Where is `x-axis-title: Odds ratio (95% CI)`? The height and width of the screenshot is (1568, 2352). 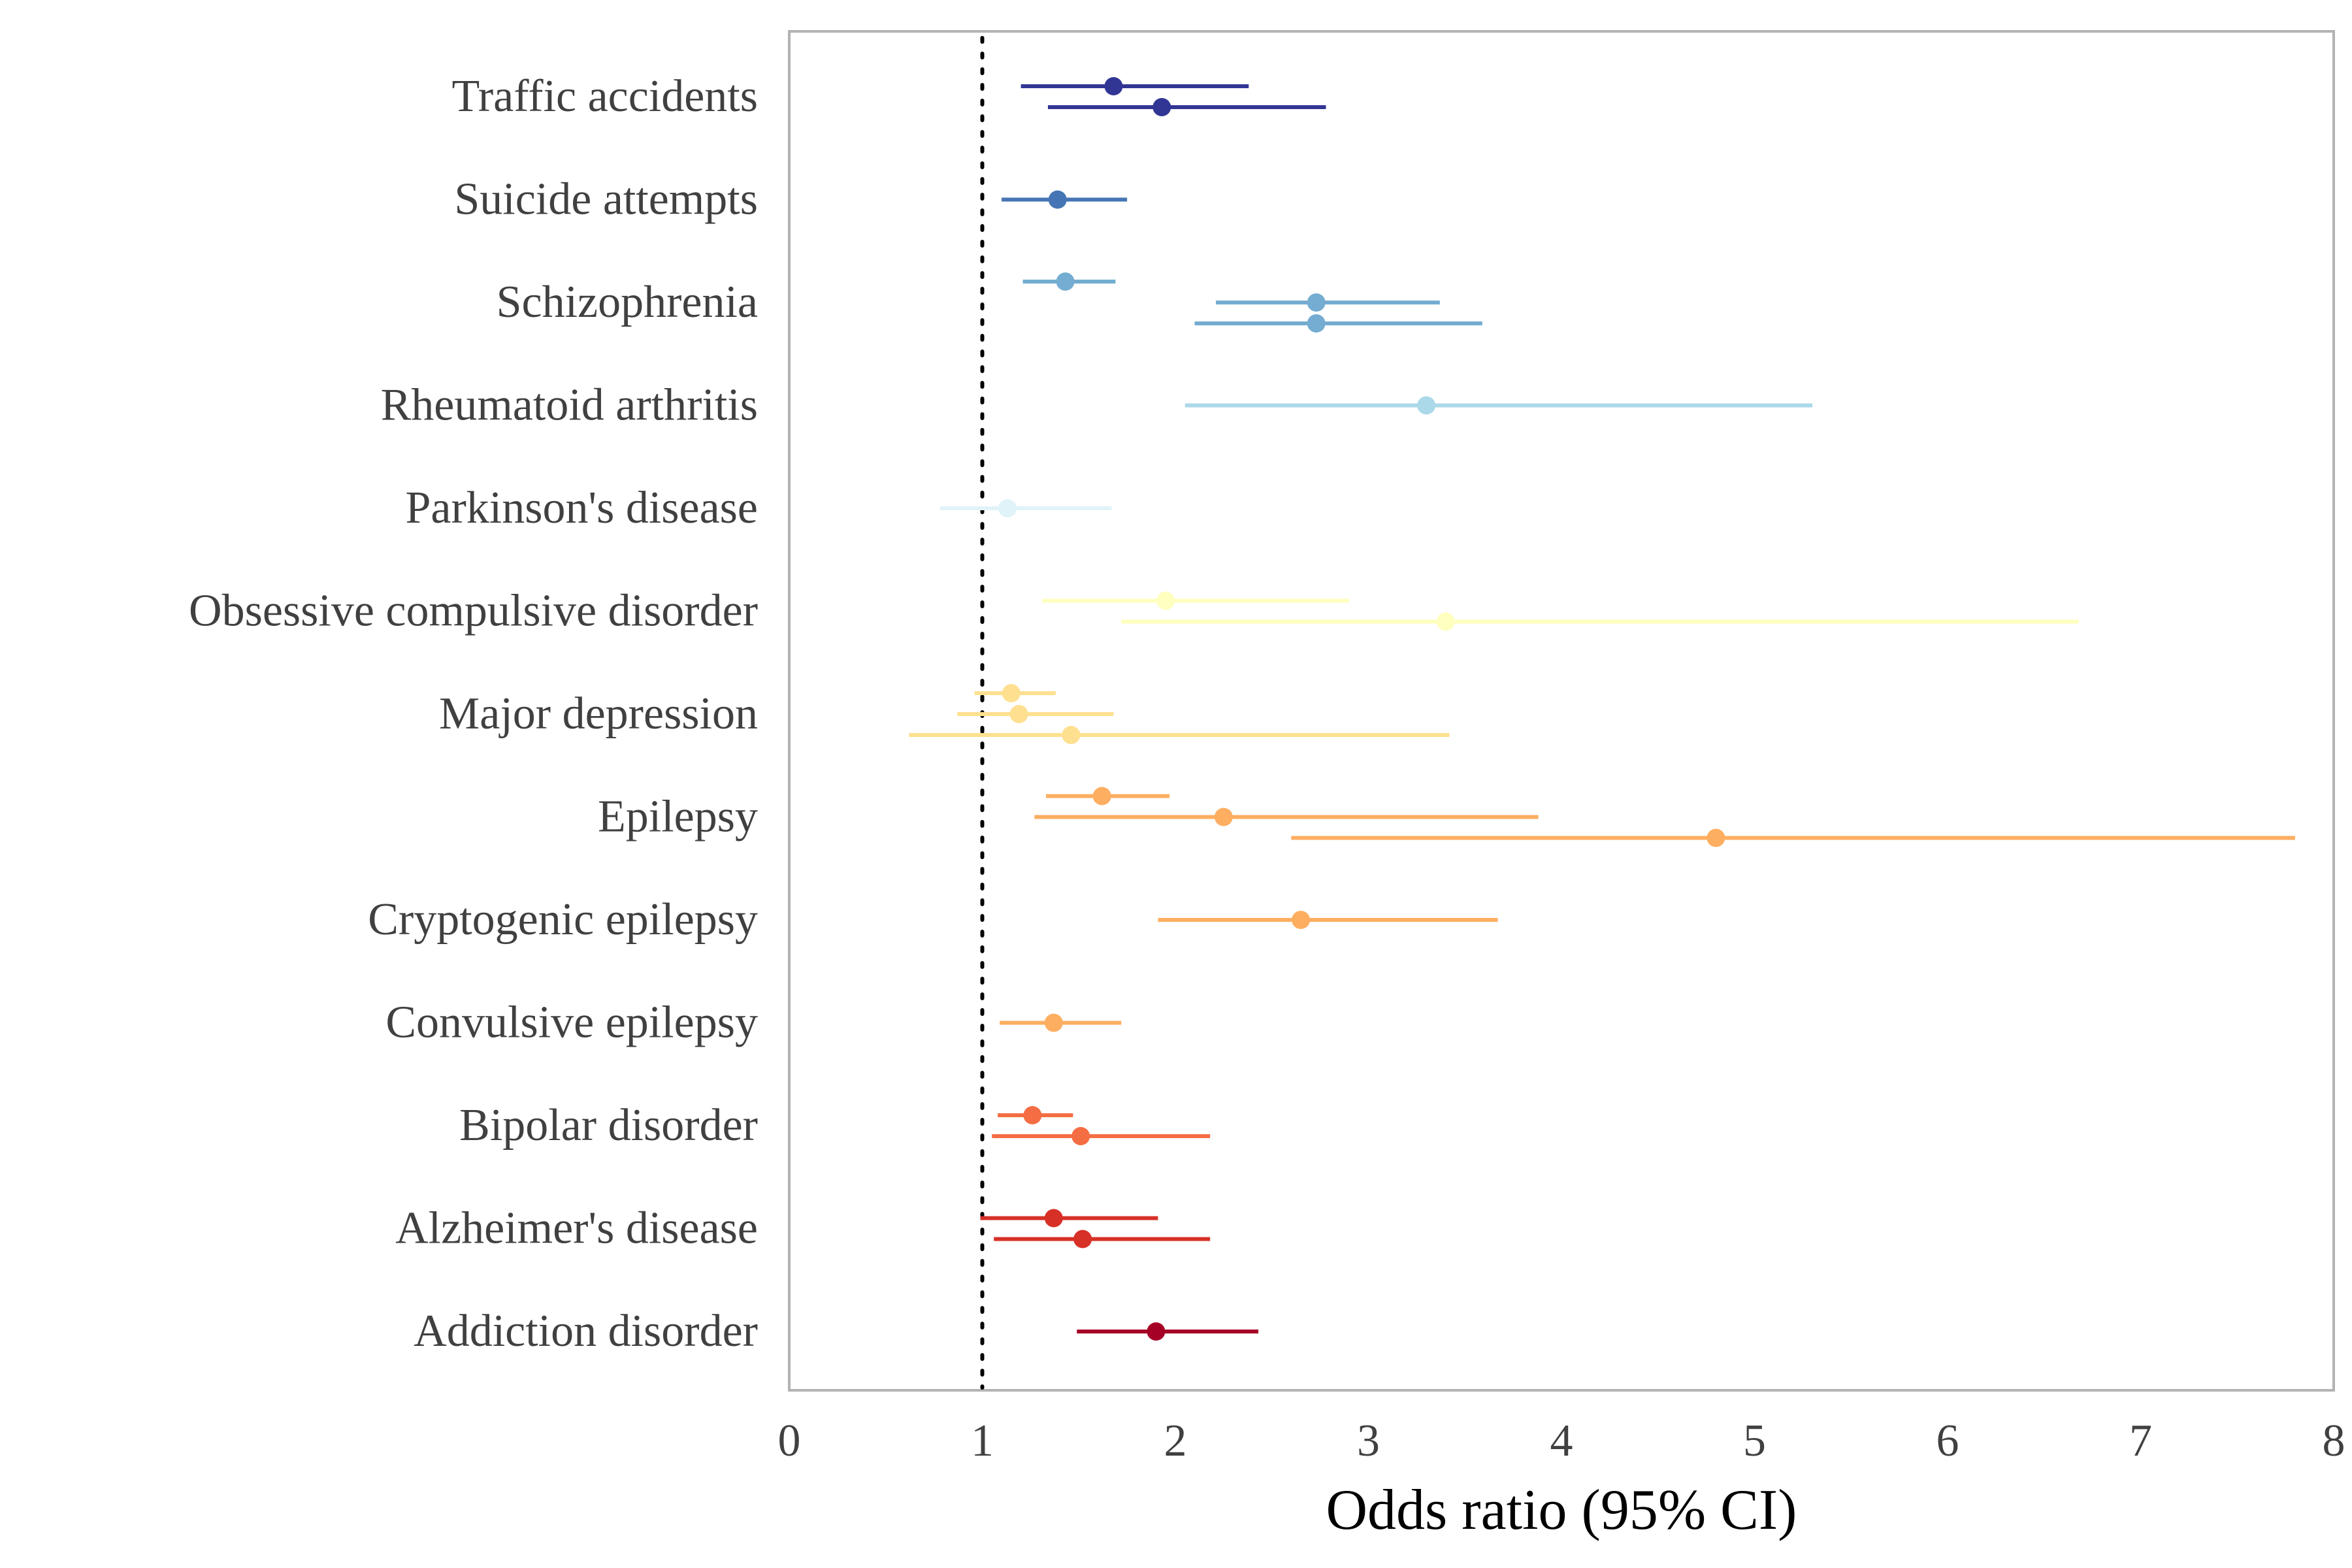
x-axis-title: Odds ratio (95% CI) is located at coordinates (1561, 1510).